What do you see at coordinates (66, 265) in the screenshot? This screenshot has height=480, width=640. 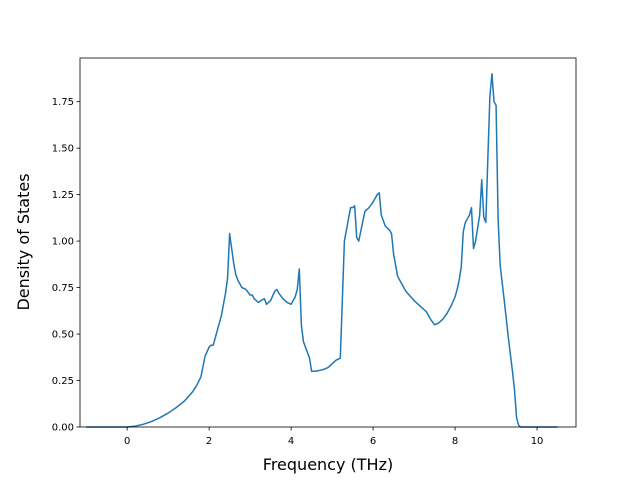 I see `y-axis: 0.00 0.25 0.50 0.75 1.00 1.25 1.50 1.75` at bounding box center [66, 265].